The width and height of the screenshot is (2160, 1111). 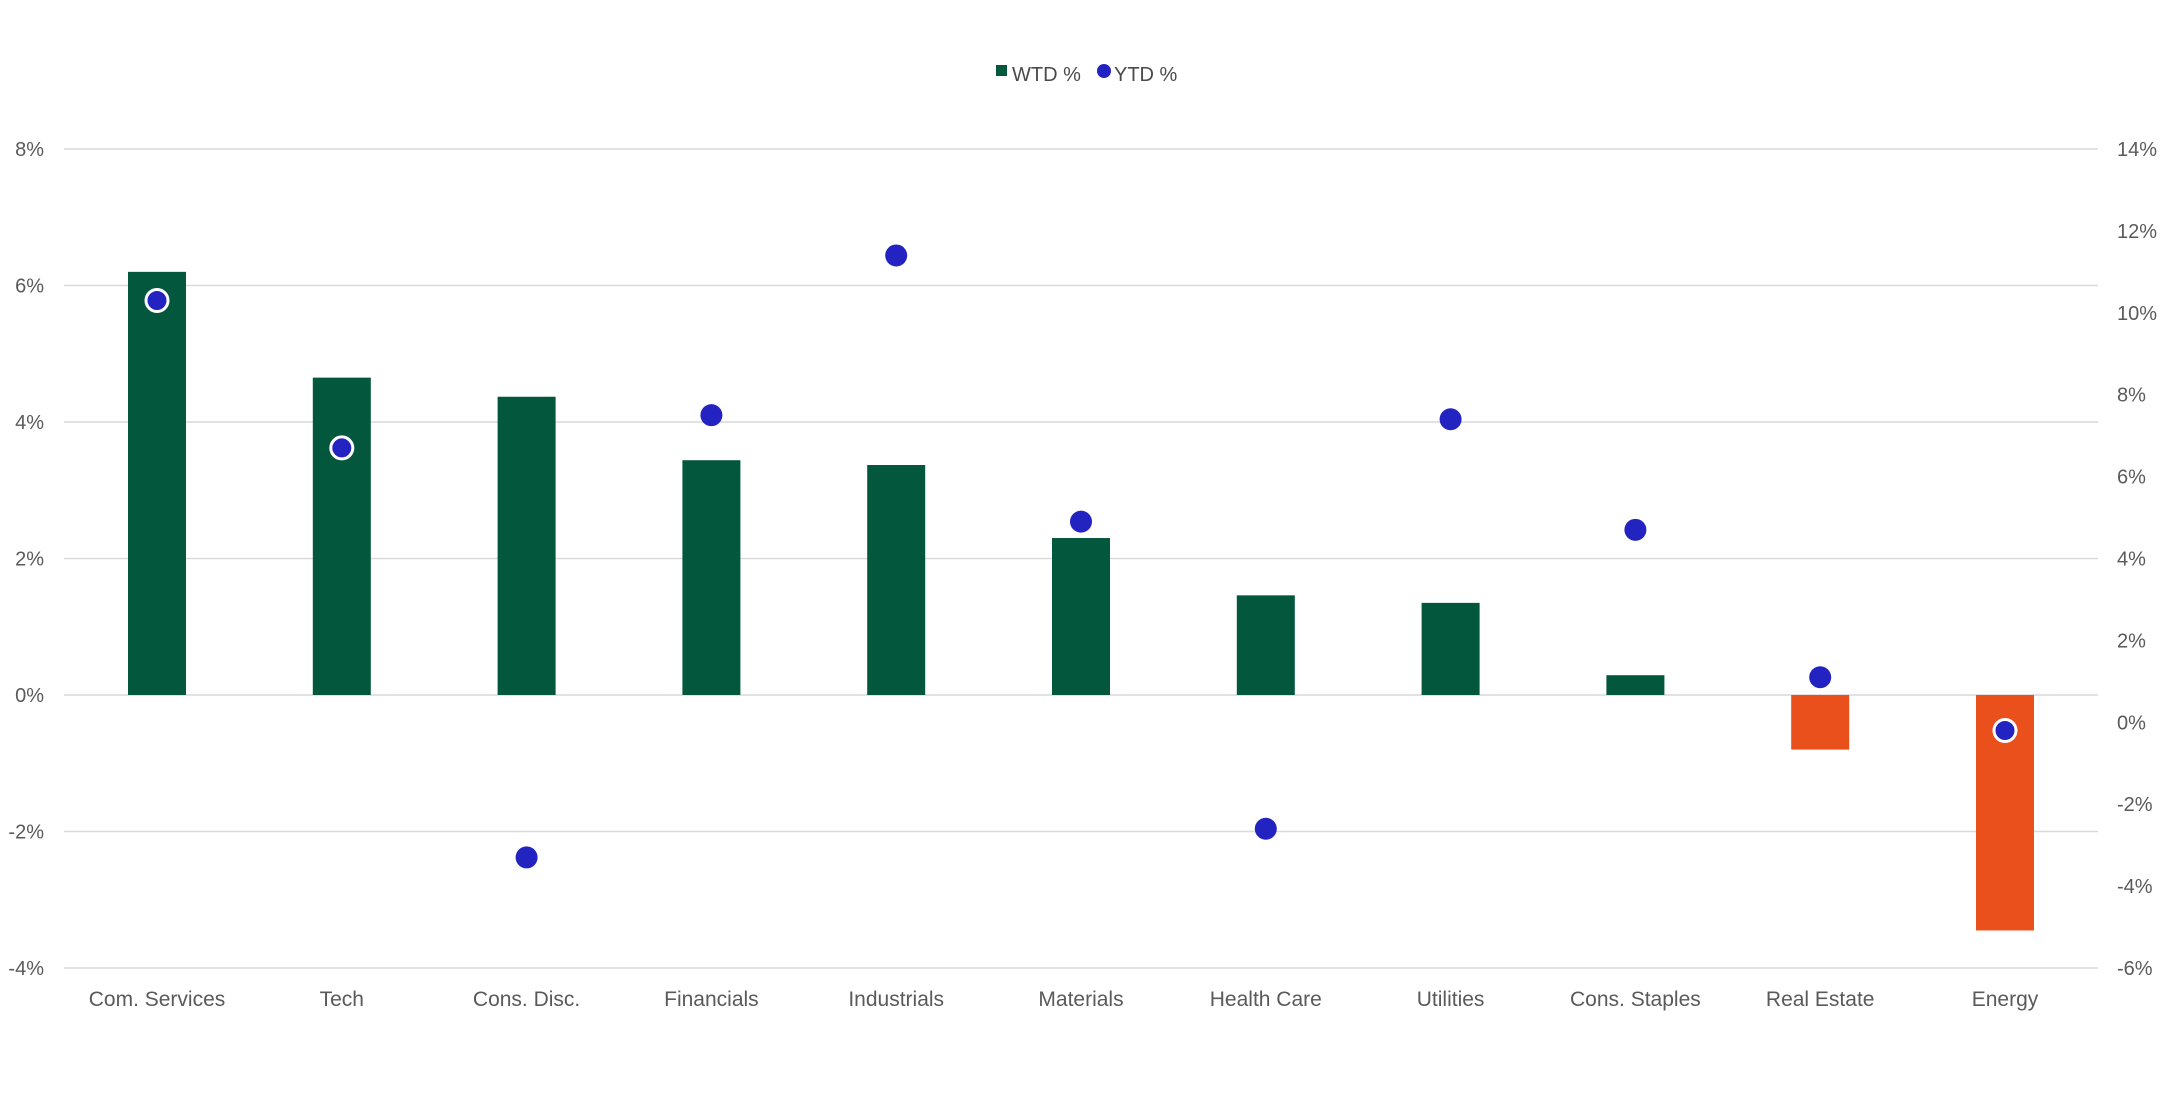 What do you see at coordinates (2137, 232) in the screenshot?
I see `right-tick-label: 12%` at bounding box center [2137, 232].